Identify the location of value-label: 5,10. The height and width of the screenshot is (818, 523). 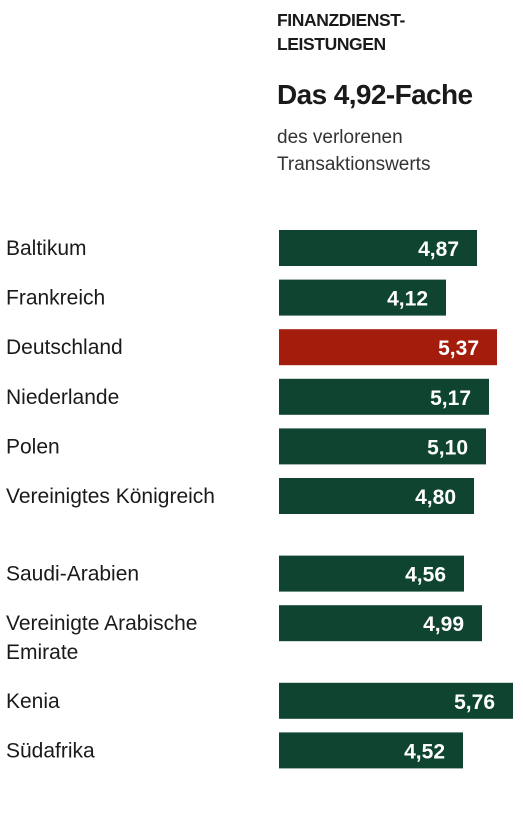
(447, 447).